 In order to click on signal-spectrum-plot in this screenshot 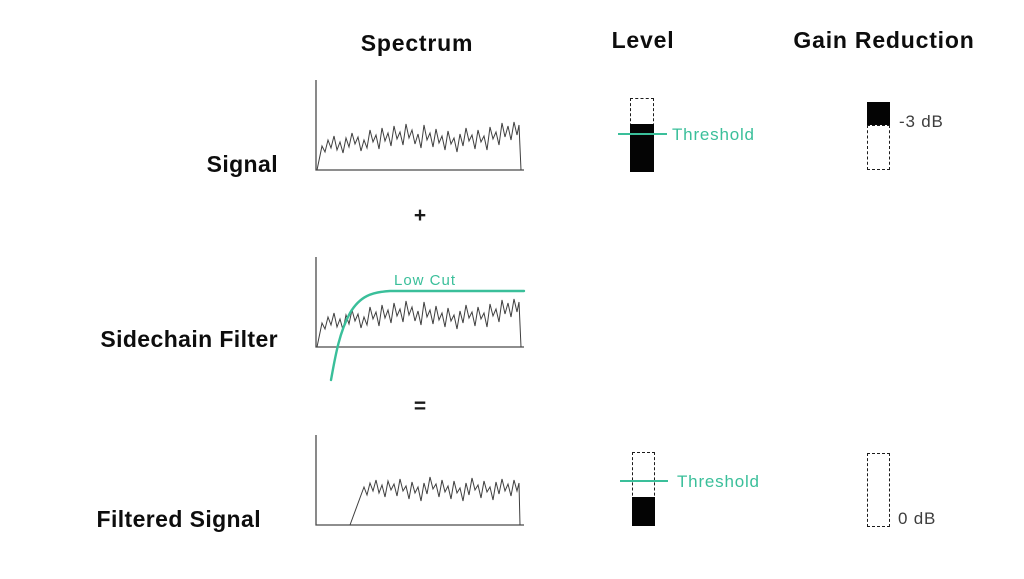, I will do `click(419, 125)`.